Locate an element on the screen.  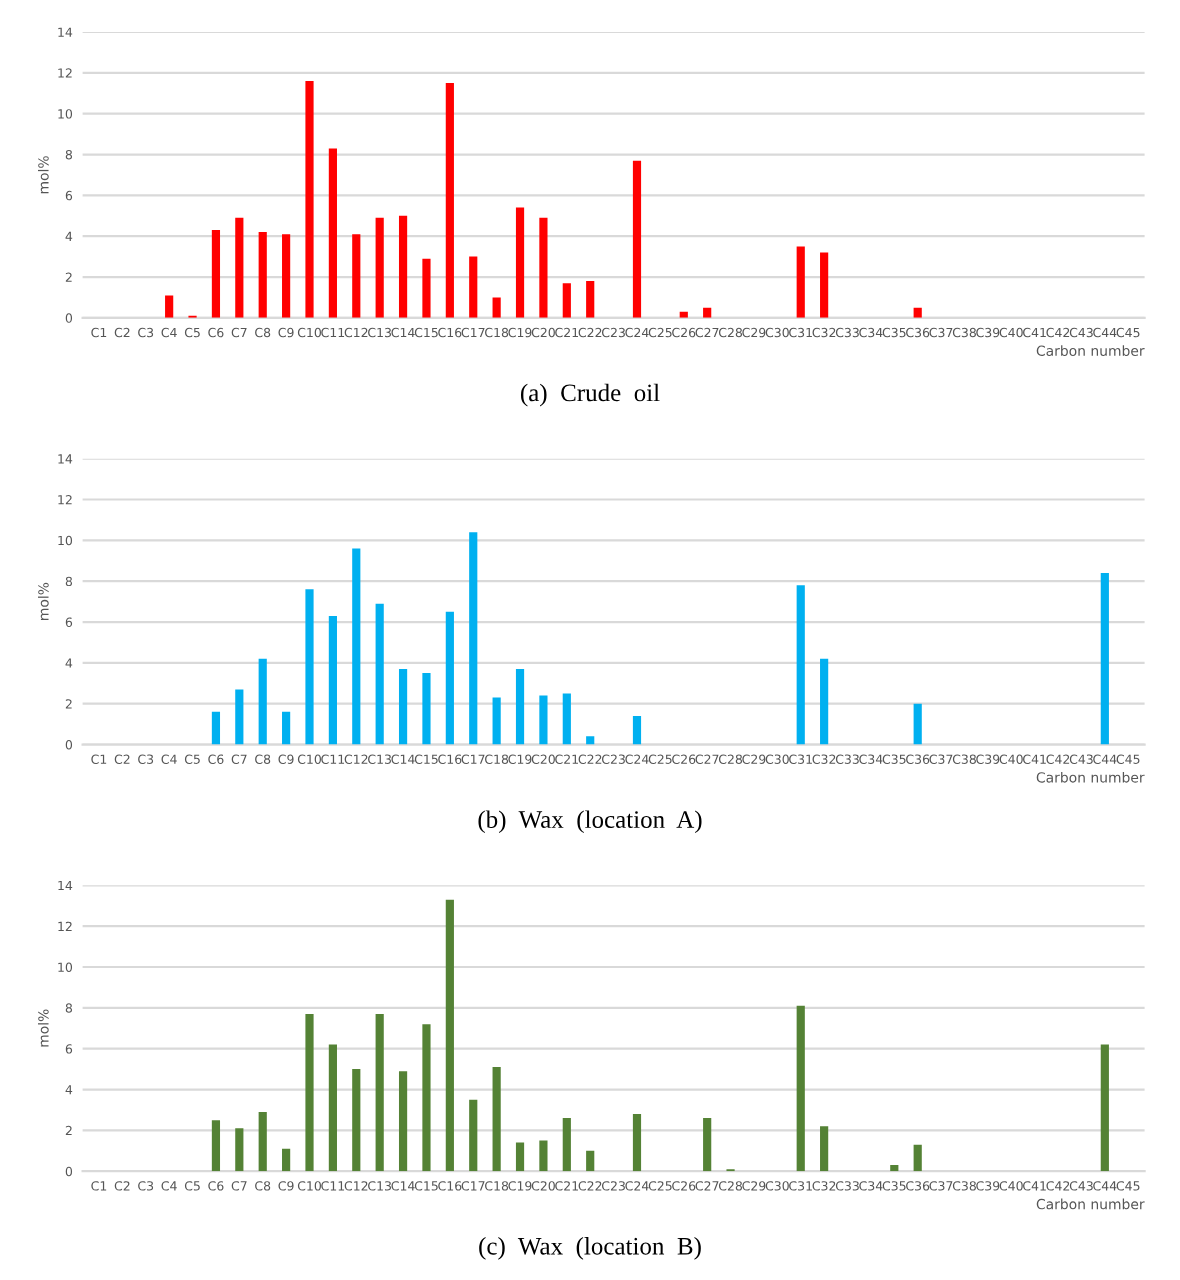
text: (c) Wax (location B) is located at coordinates (590, 1248).